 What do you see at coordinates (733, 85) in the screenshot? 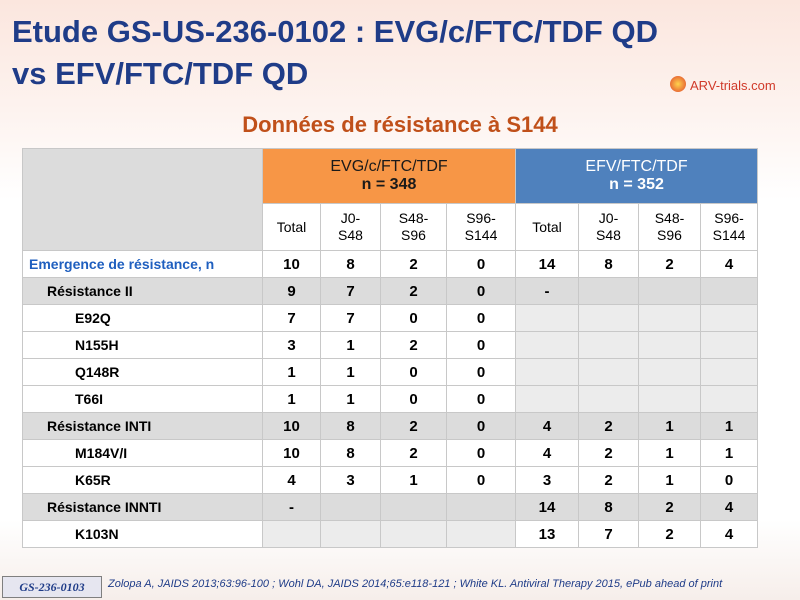
I see `logo: ARV-trials.com` at bounding box center [733, 85].